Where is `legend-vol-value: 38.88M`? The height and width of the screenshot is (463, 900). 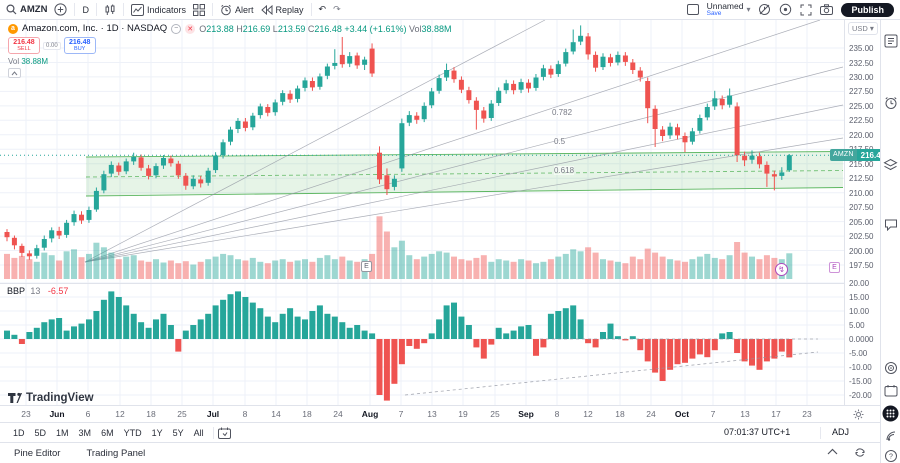 legend-vol-value: 38.88M is located at coordinates (436, 28).